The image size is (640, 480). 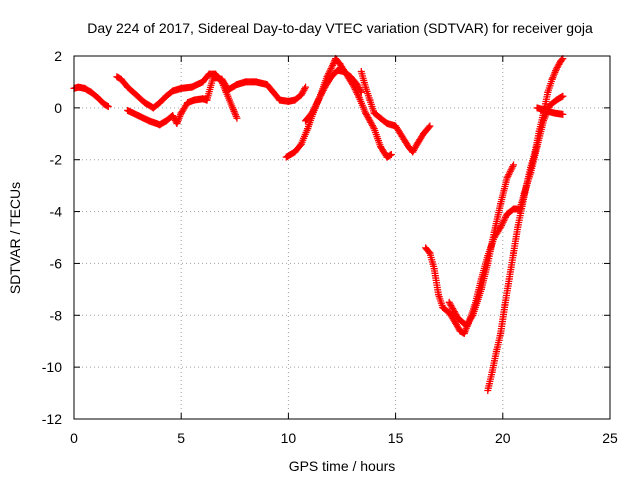 What do you see at coordinates (503, 438) in the screenshot?
I see `x-tick-label: 20` at bounding box center [503, 438].